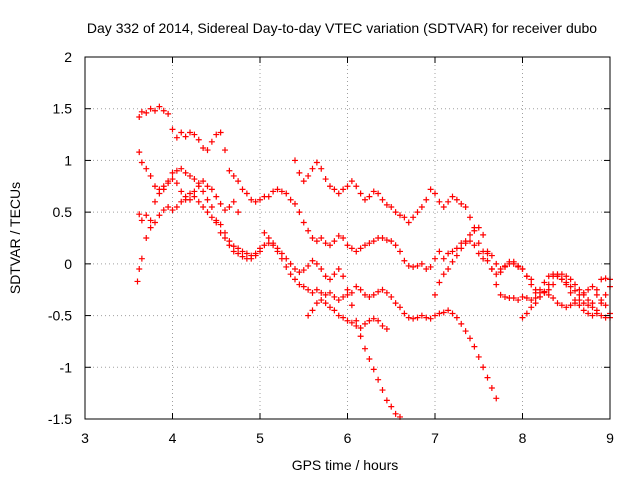 This screenshot has height=480, width=640. Describe the element at coordinates (173, 438) in the screenshot. I see `x-tick-label: 4` at that location.